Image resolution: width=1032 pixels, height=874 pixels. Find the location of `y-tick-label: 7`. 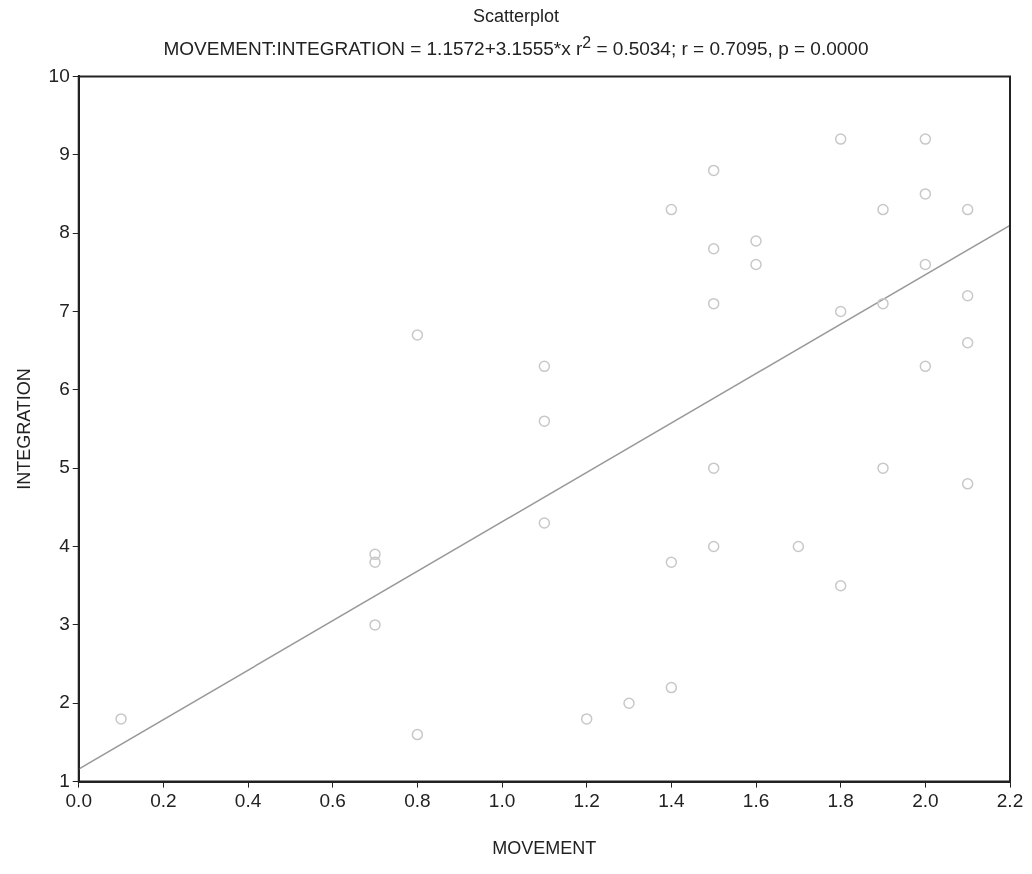

y-tick-label: 7 is located at coordinates (64, 310).